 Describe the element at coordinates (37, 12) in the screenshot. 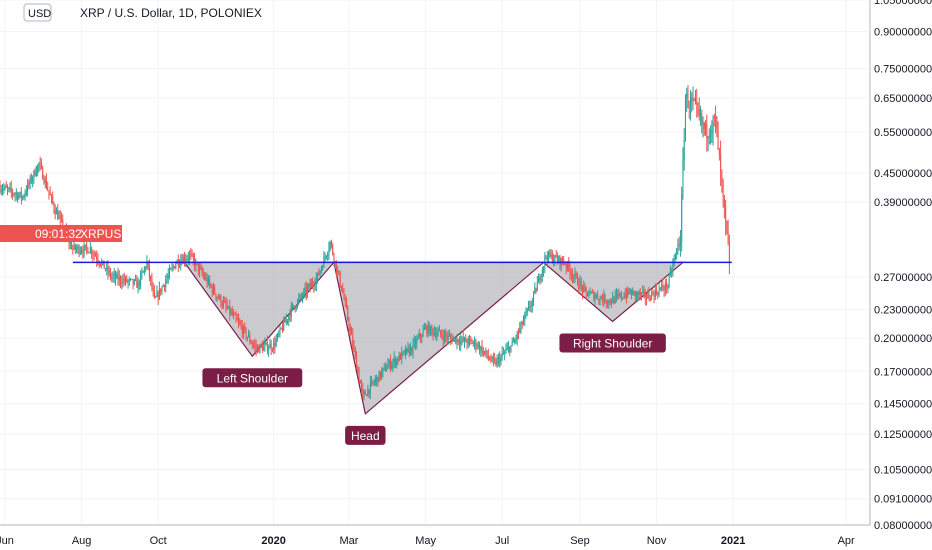

I see `currency-badge` at that location.